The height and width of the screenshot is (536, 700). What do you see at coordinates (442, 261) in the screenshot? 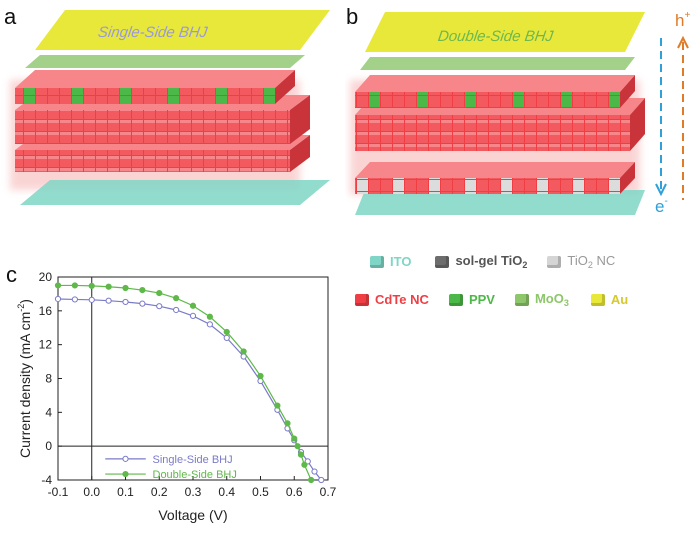
I see `solgel-swatch-icon` at bounding box center [442, 261].